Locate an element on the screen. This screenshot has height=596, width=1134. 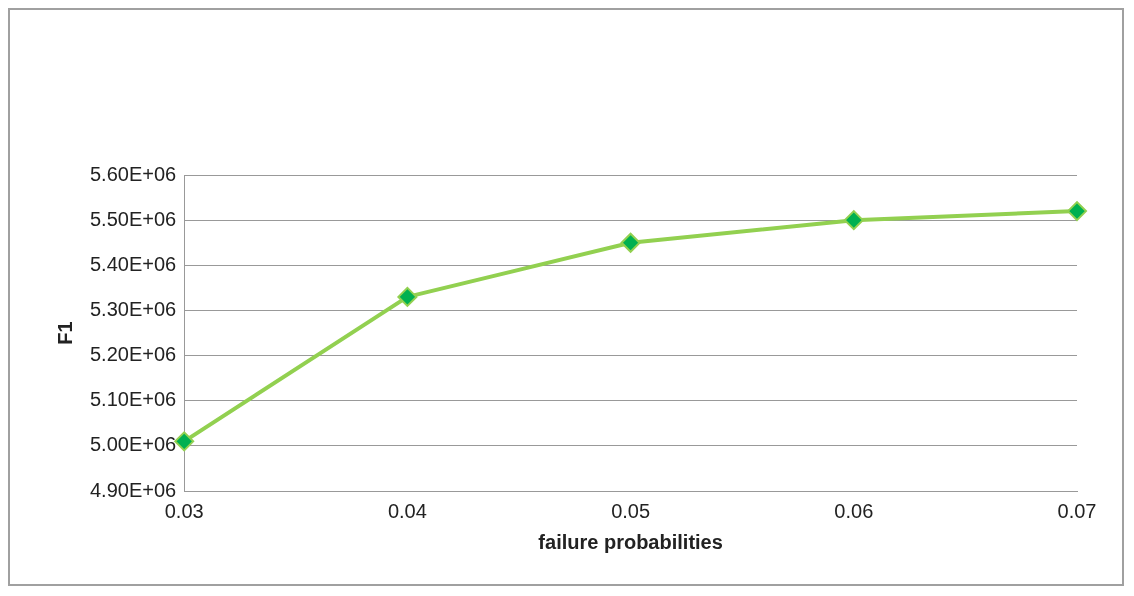
y-tick-label: 5.00E+06 is located at coordinates (133, 444).